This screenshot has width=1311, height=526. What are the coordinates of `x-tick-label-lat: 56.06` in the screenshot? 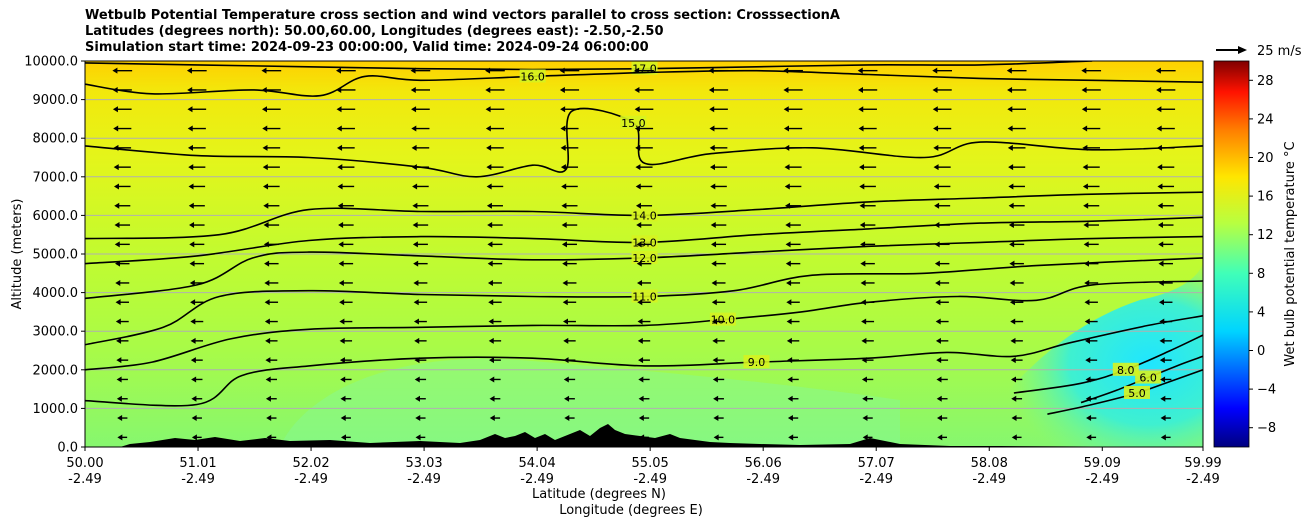 It's located at (763, 463).